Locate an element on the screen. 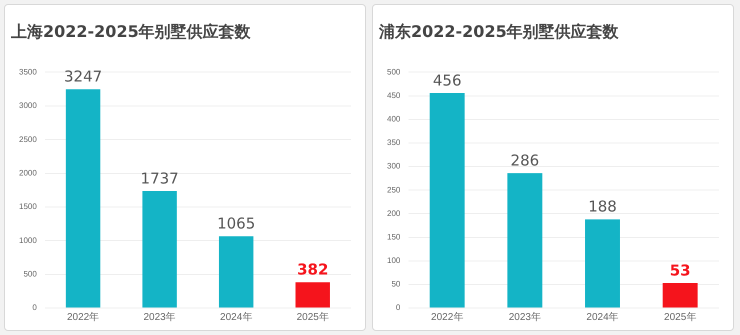 The image size is (740, 335). data-label: 188 is located at coordinates (602, 207).